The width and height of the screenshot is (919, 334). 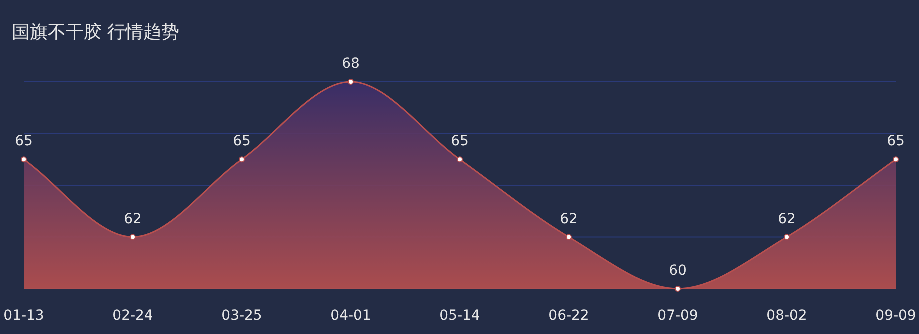 I want to click on x-tick-label: 08-02, so click(x=787, y=316).